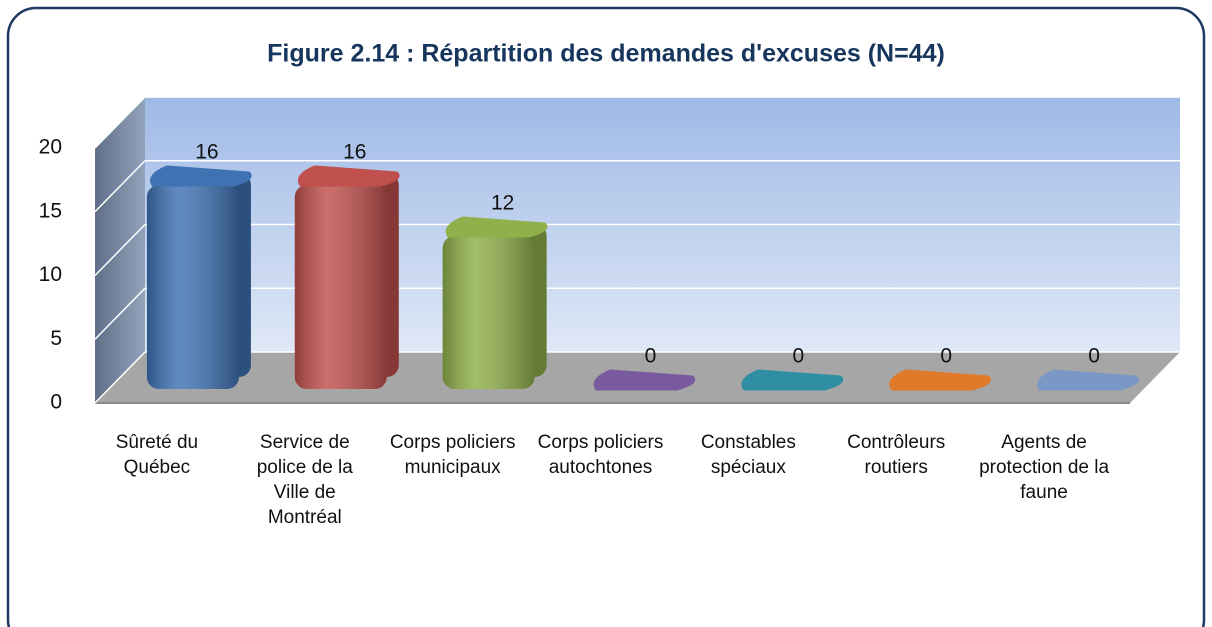 Image resolution: width=1212 pixels, height=627 pixels. I want to click on value-label: 12, so click(502, 203).